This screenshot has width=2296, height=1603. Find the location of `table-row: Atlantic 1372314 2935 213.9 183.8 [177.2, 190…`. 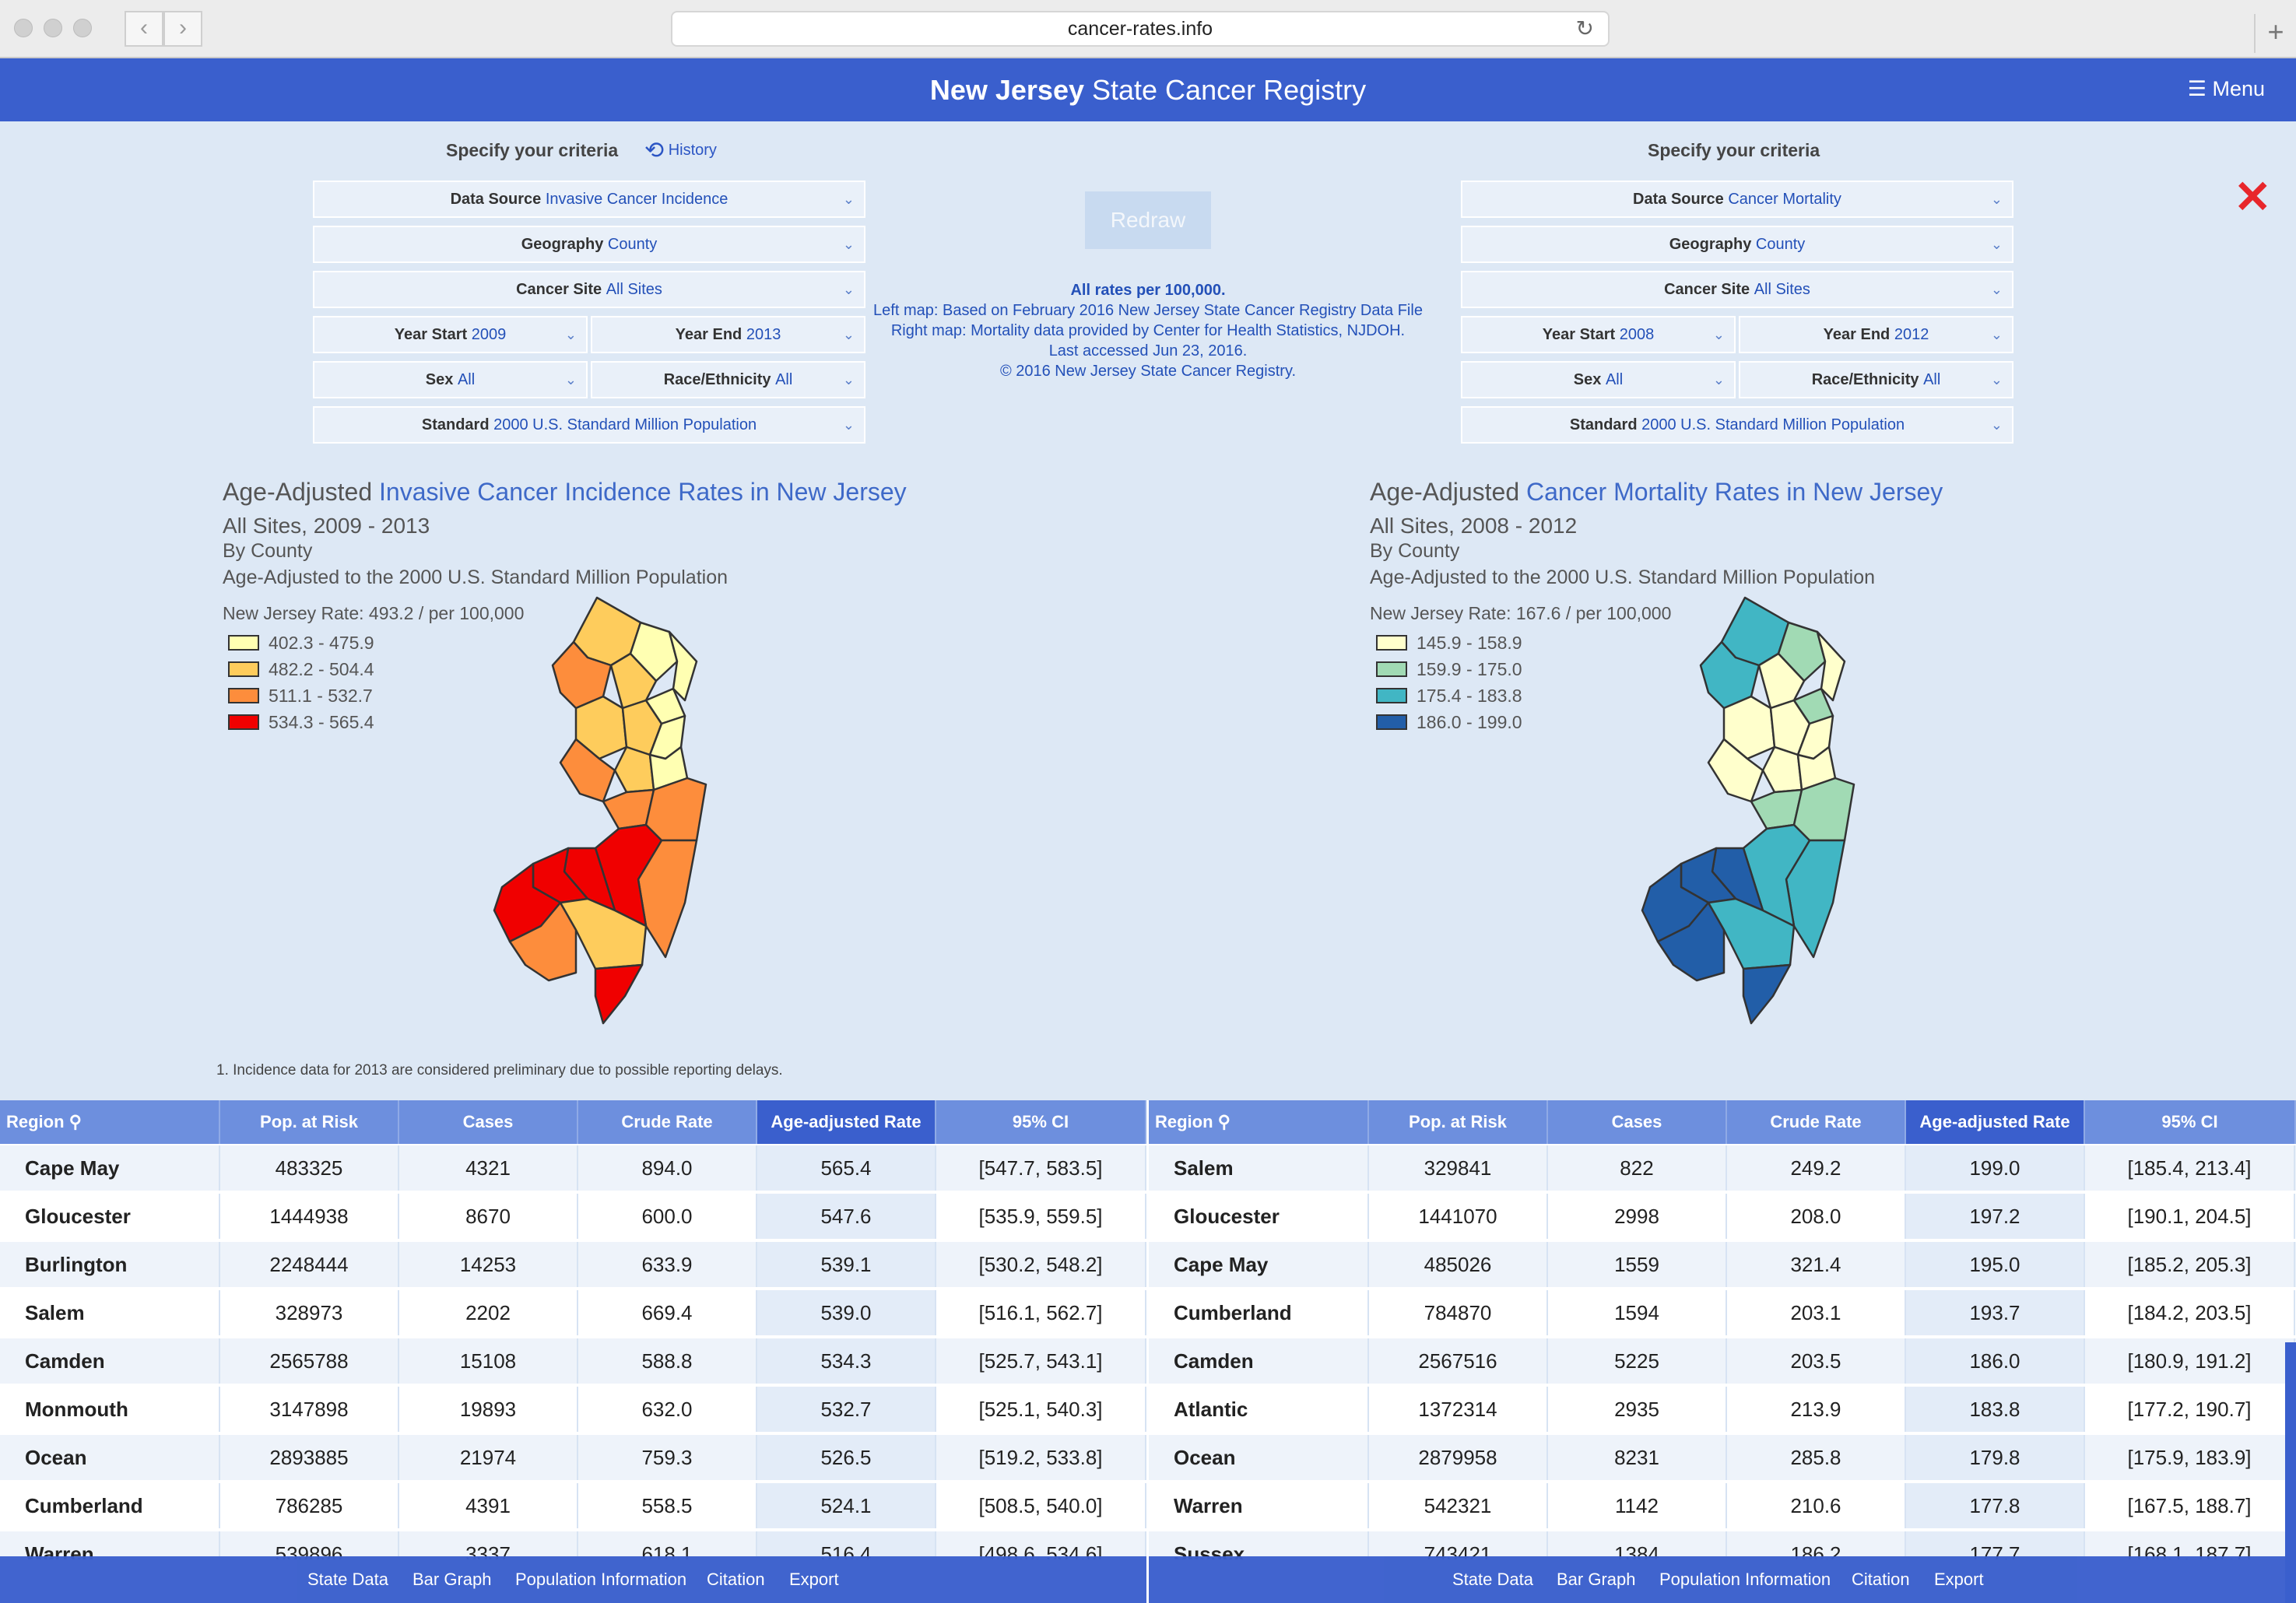

table-row: Atlantic 1372314 2935 213.9 183.8 [177.2, 190… is located at coordinates (1722, 1409).